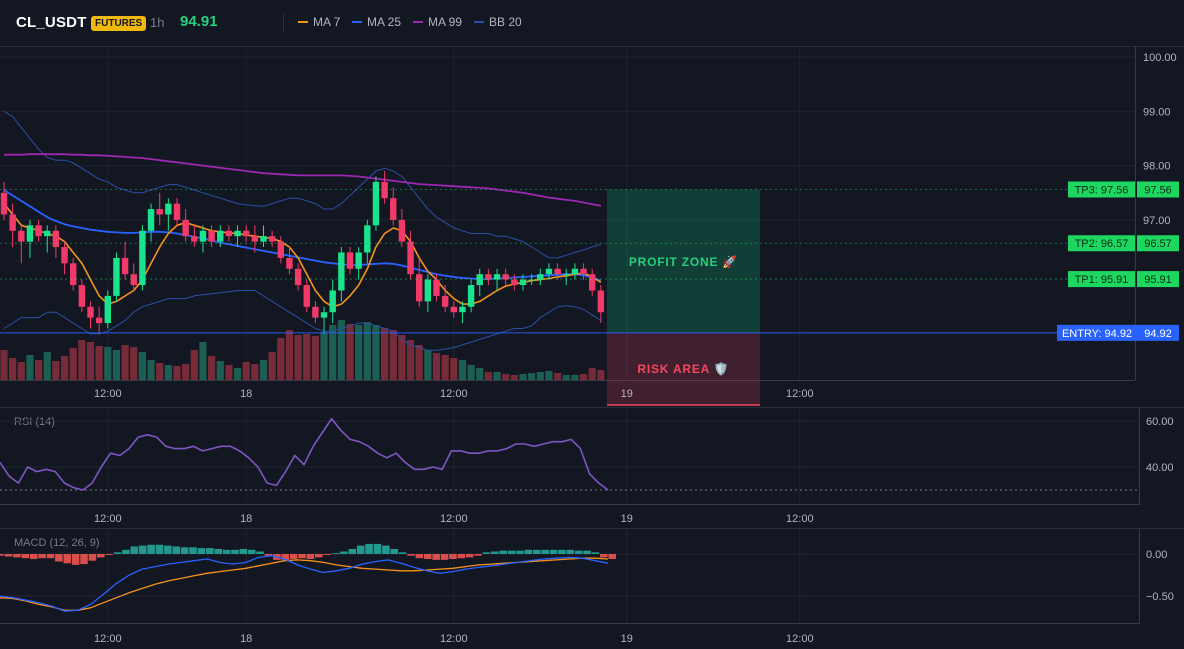  What do you see at coordinates (479, 22) in the screenshot?
I see `bb20-swatch-icon` at bounding box center [479, 22].